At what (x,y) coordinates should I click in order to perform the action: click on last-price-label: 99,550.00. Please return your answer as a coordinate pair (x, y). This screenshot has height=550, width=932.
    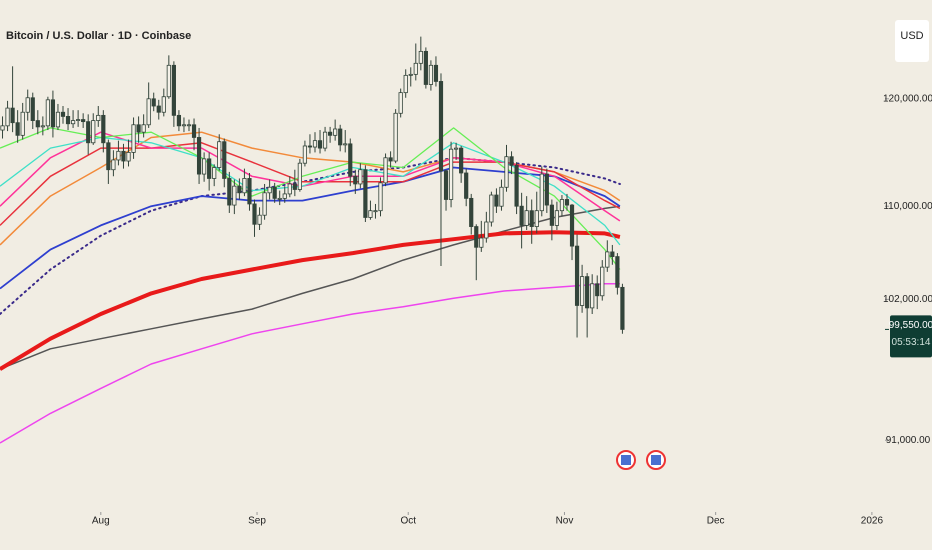
    Looking at the image, I should click on (910, 325).